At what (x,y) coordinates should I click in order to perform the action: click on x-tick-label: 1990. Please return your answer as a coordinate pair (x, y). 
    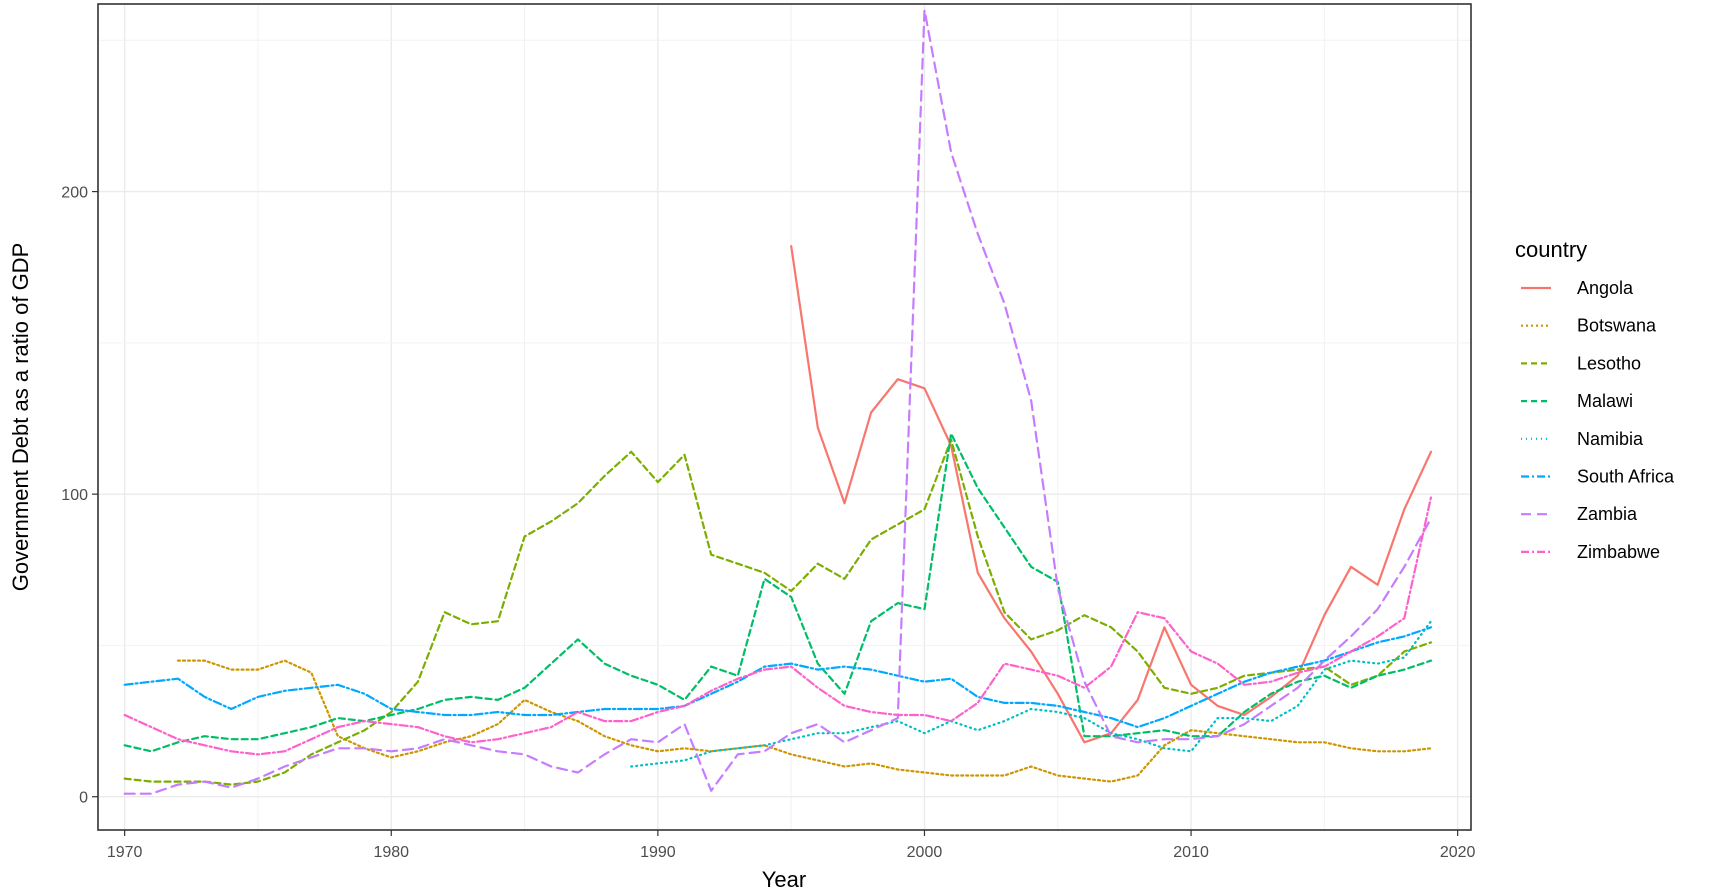
    Looking at the image, I should click on (658, 852).